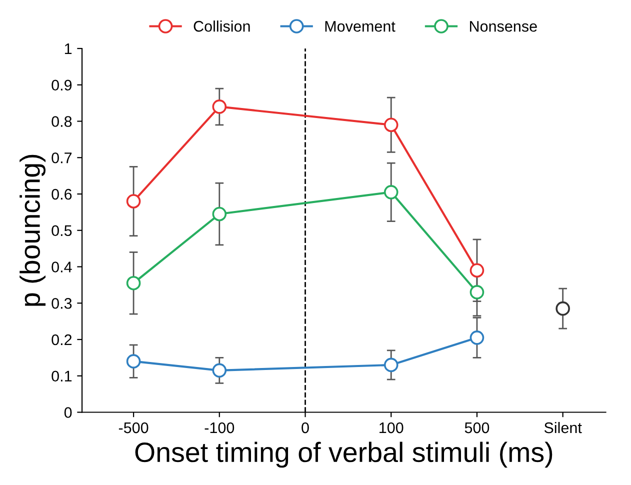  Describe the element at coordinates (62, 340) in the screenshot. I see `y-tick-label: 0.2` at that location.